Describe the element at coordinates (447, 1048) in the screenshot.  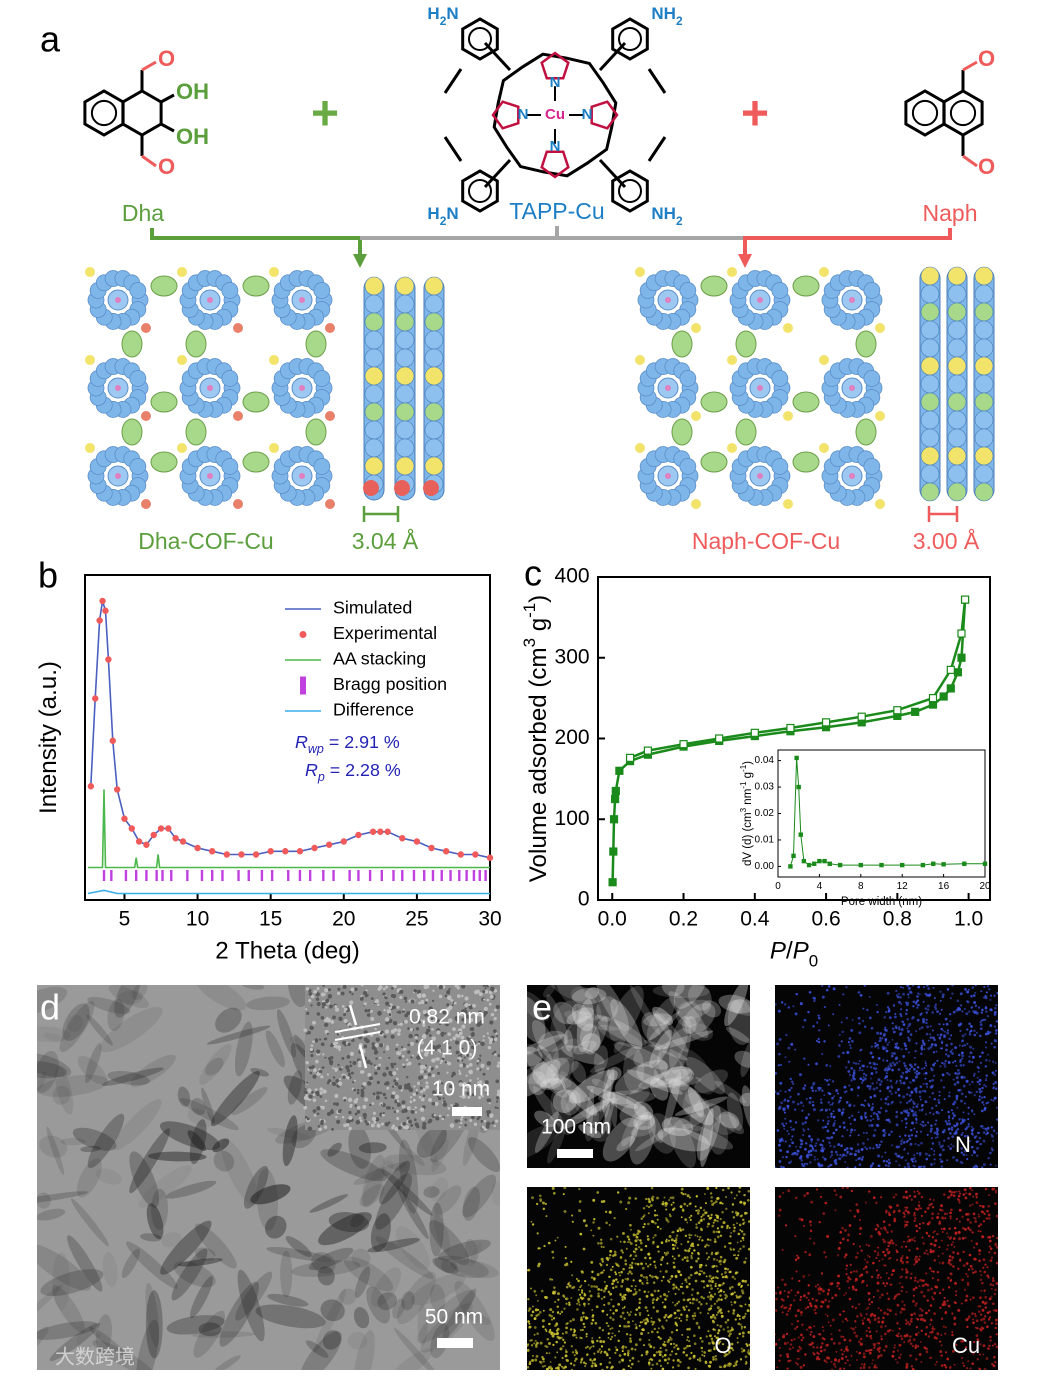
I see `tem-label: (4 1 0)` at that location.